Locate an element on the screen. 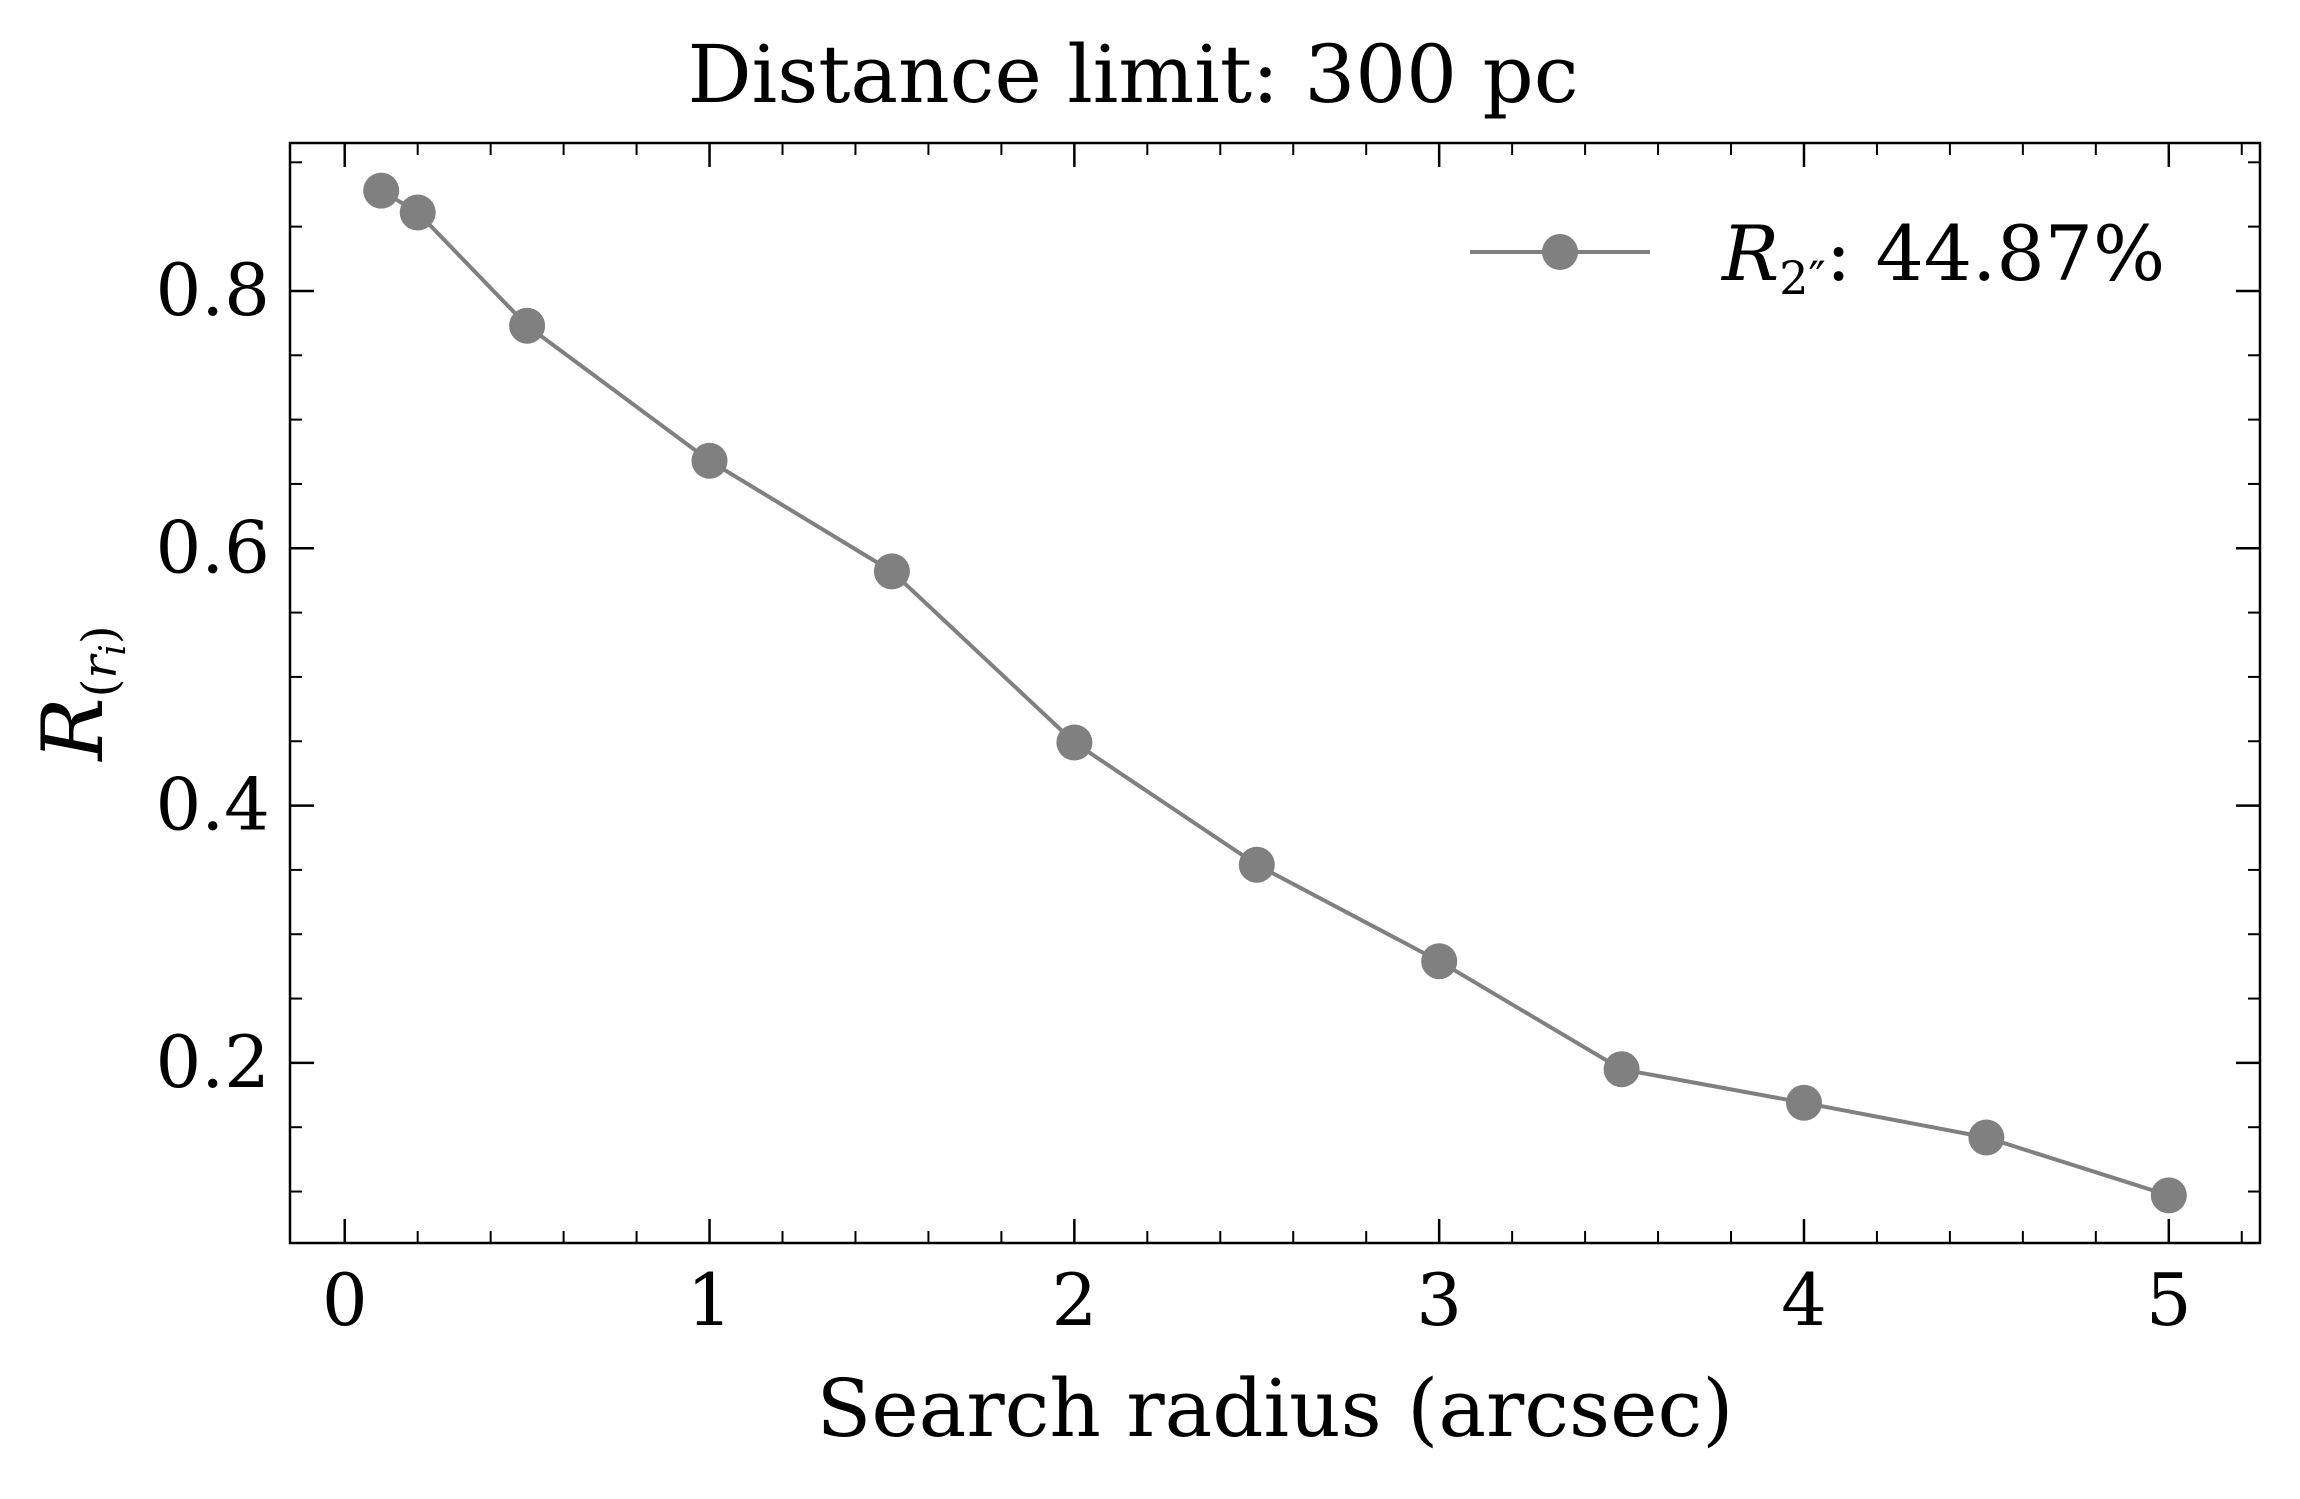 The height and width of the screenshot is (1499, 2300). y-axis-label: R(ri) is located at coordinates (79, 693).